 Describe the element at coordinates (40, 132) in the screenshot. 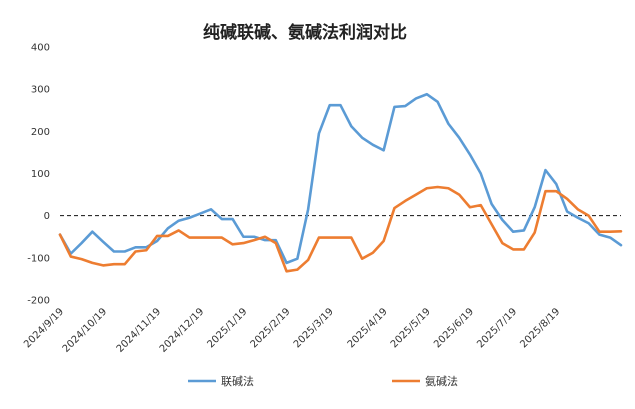

I see `y-tick-label: 200` at that location.